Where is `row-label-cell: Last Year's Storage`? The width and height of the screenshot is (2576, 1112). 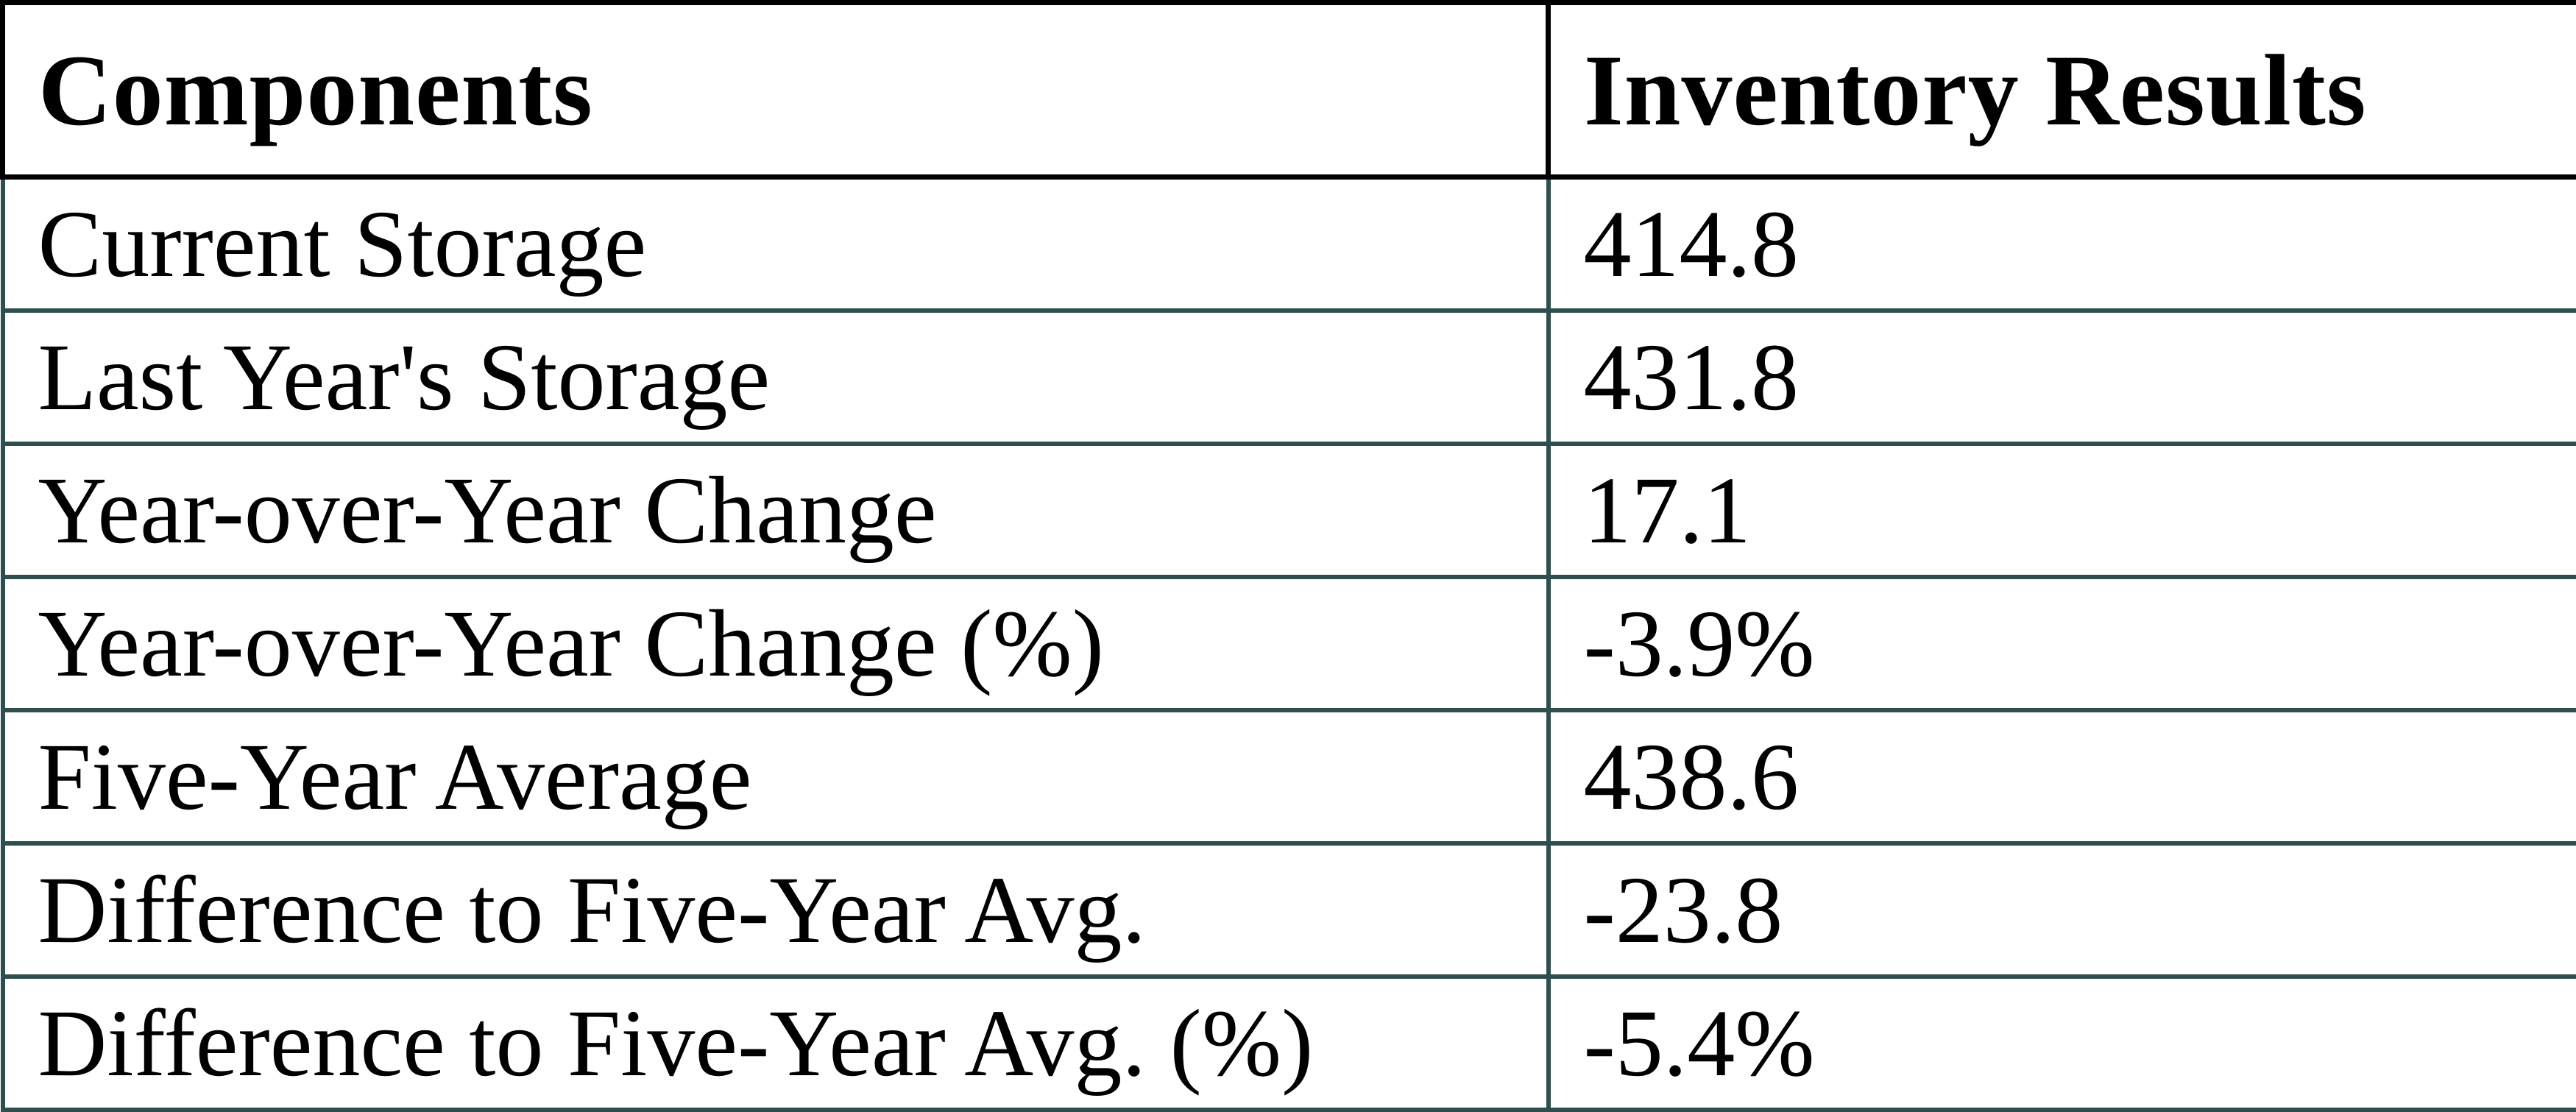
row-label-cell: Last Year's Storage is located at coordinates (776, 378).